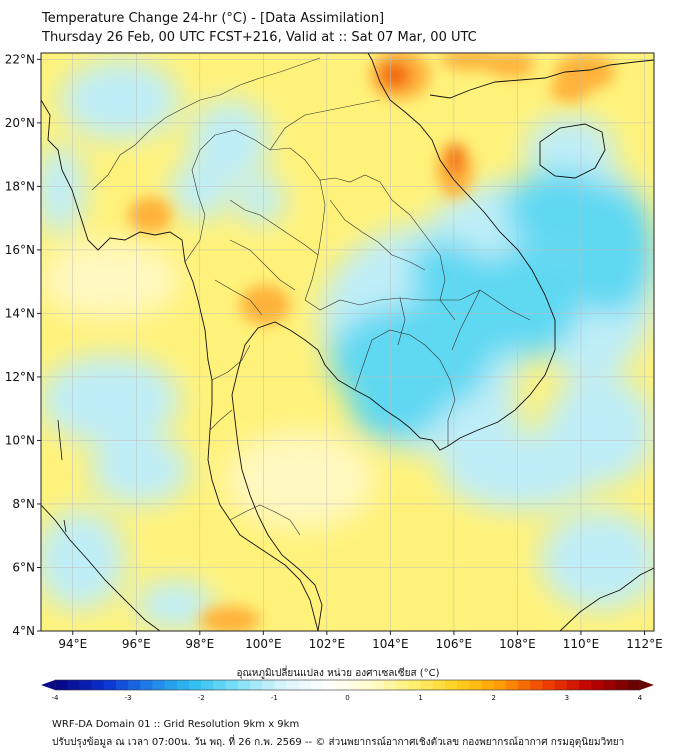 Image resolution: width=676 pixels, height=756 pixels. Describe the element at coordinates (454, 644) in the screenshot. I see `lon-tick-label: 106°E` at that location.